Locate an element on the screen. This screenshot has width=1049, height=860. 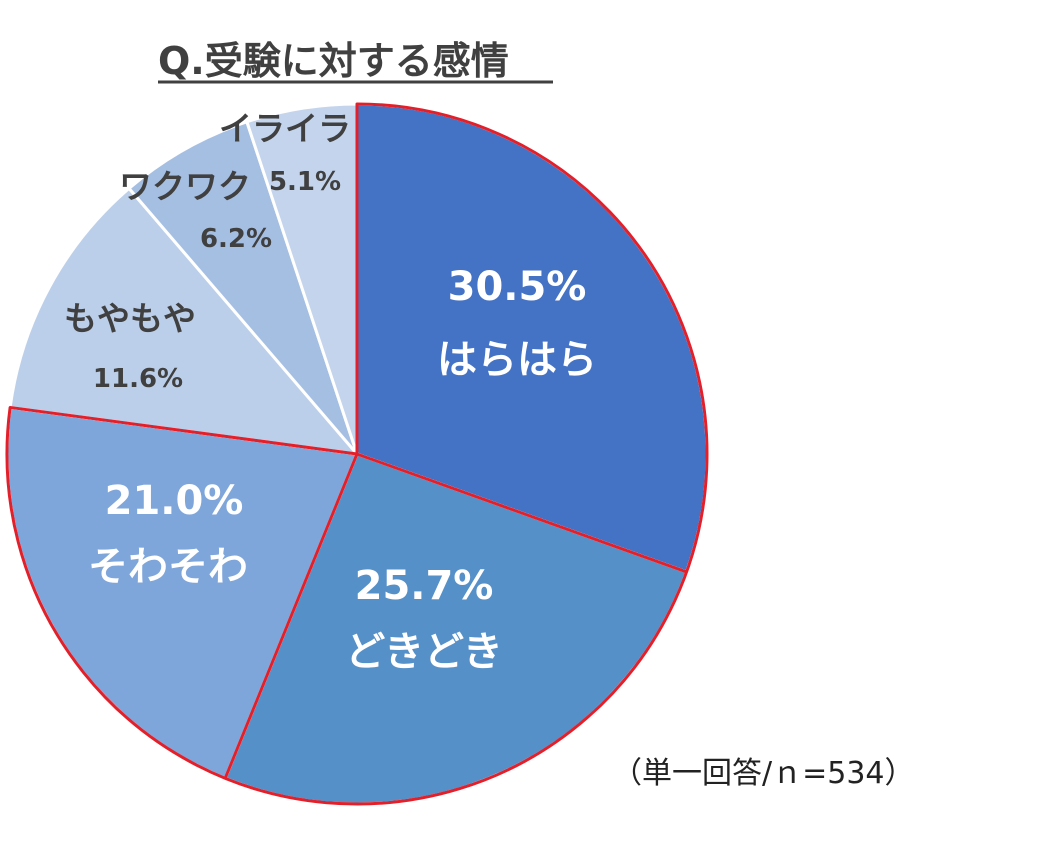
slice-value-label: 6.2% is located at coordinates (236, 239).